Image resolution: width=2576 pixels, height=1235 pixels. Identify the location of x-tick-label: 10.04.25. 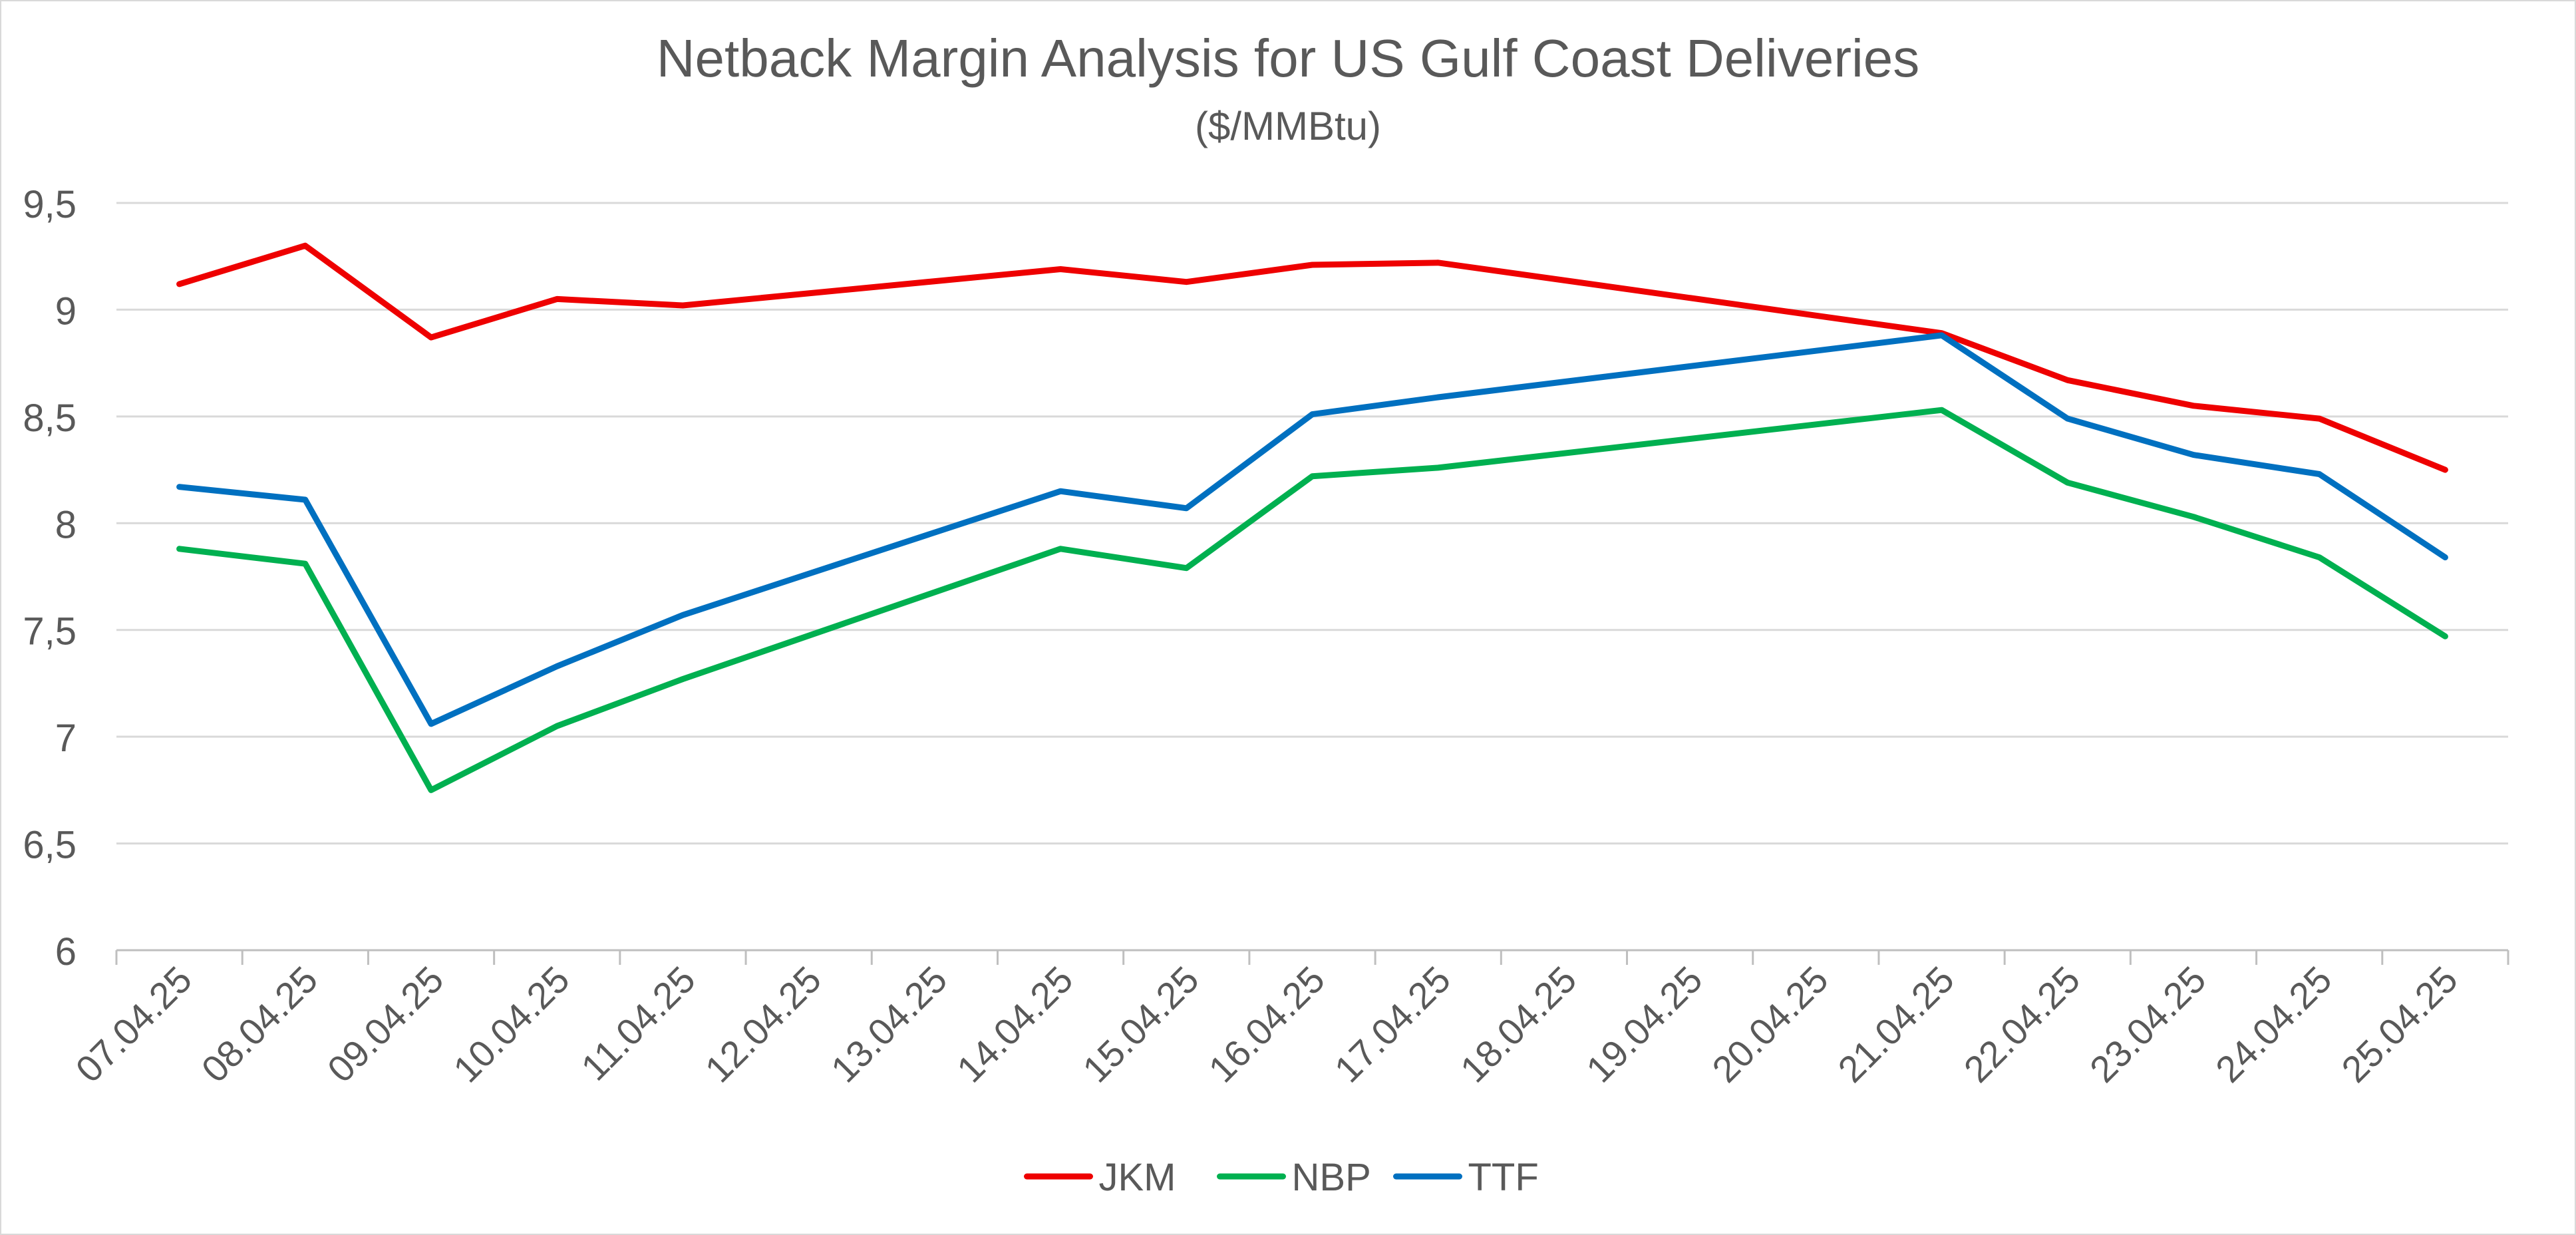
(511, 1024).